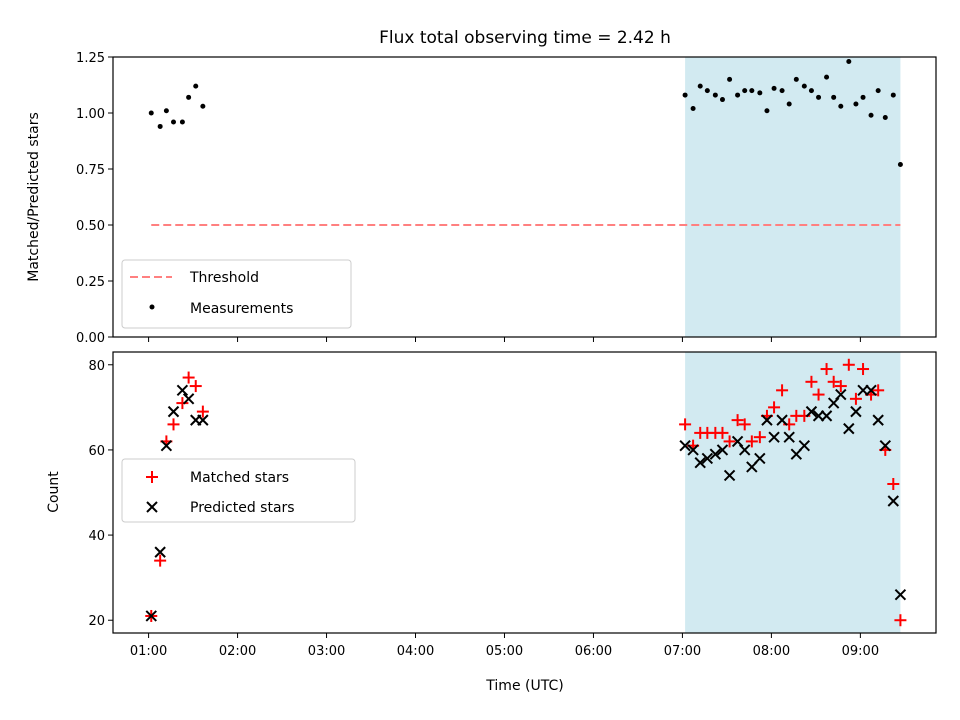  Describe the element at coordinates (593, 651) in the screenshot. I see `x-tick-label: 06:00` at that location.